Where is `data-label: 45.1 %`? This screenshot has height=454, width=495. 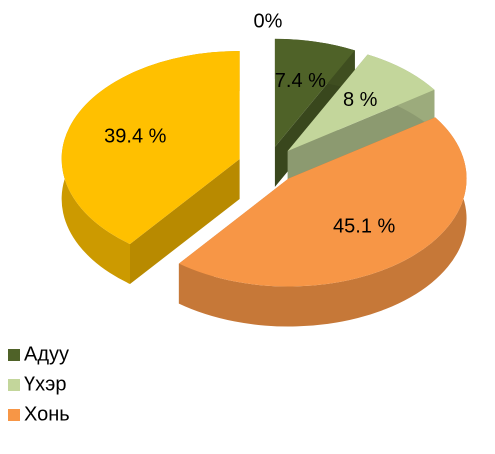 data-label: 45.1 % is located at coordinates (364, 227).